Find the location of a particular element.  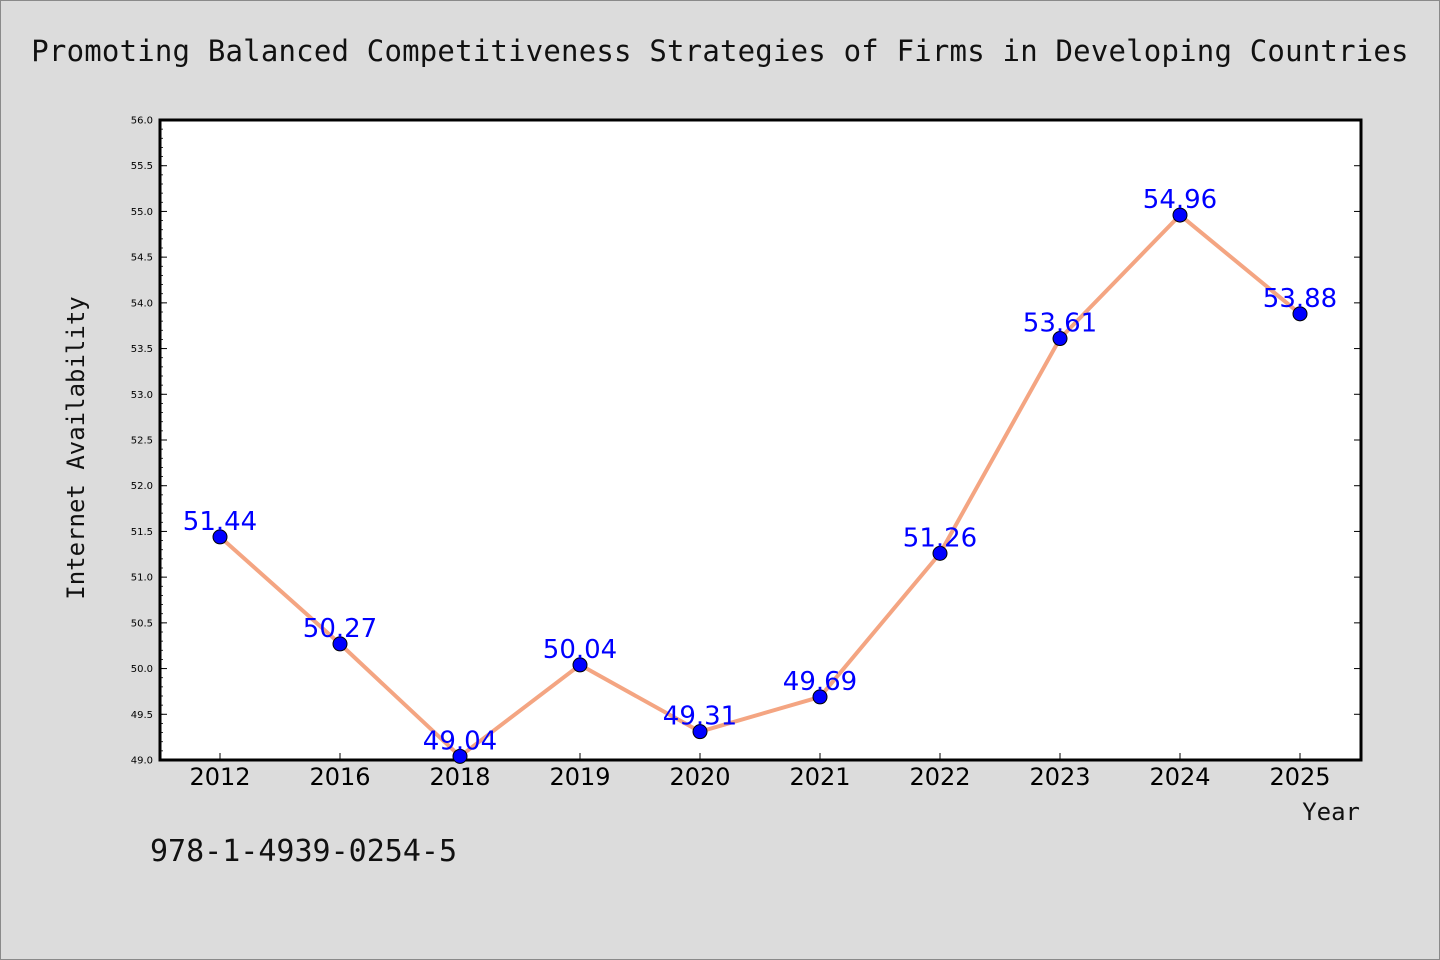

y-tick-label: 53.5 is located at coordinates (142, 349).